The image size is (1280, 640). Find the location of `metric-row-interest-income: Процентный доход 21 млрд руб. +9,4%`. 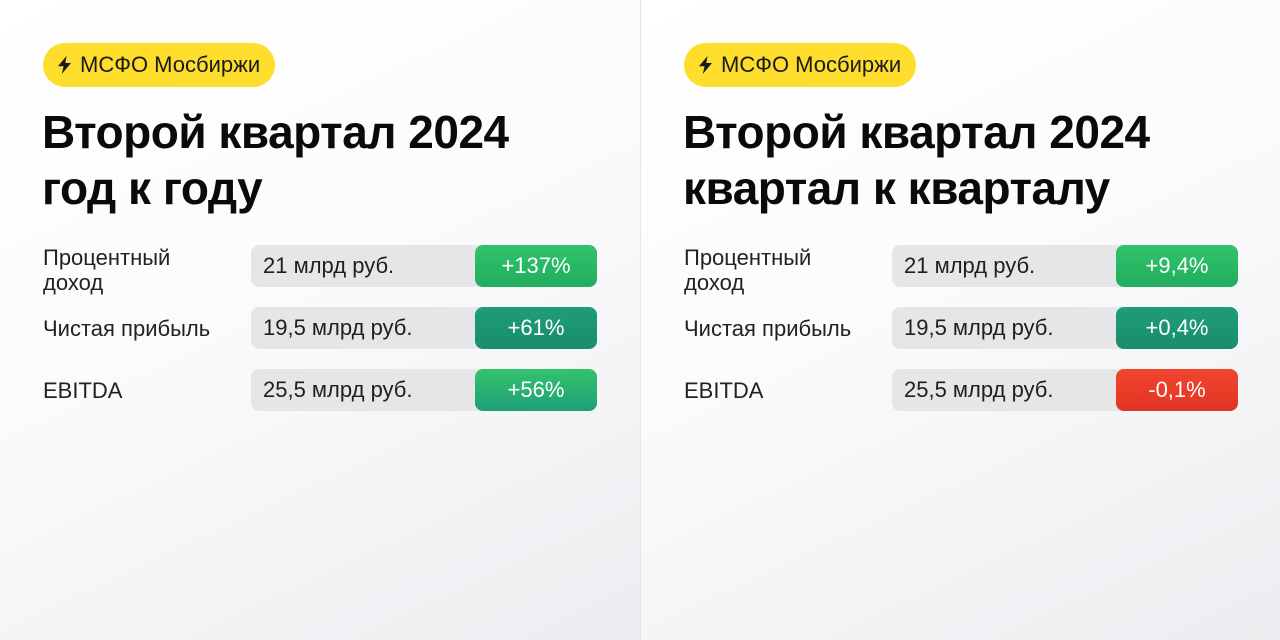

metric-row-interest-income: Процентный доход 21 млрд руб. +9,4% is located at coordinates (960, 270).